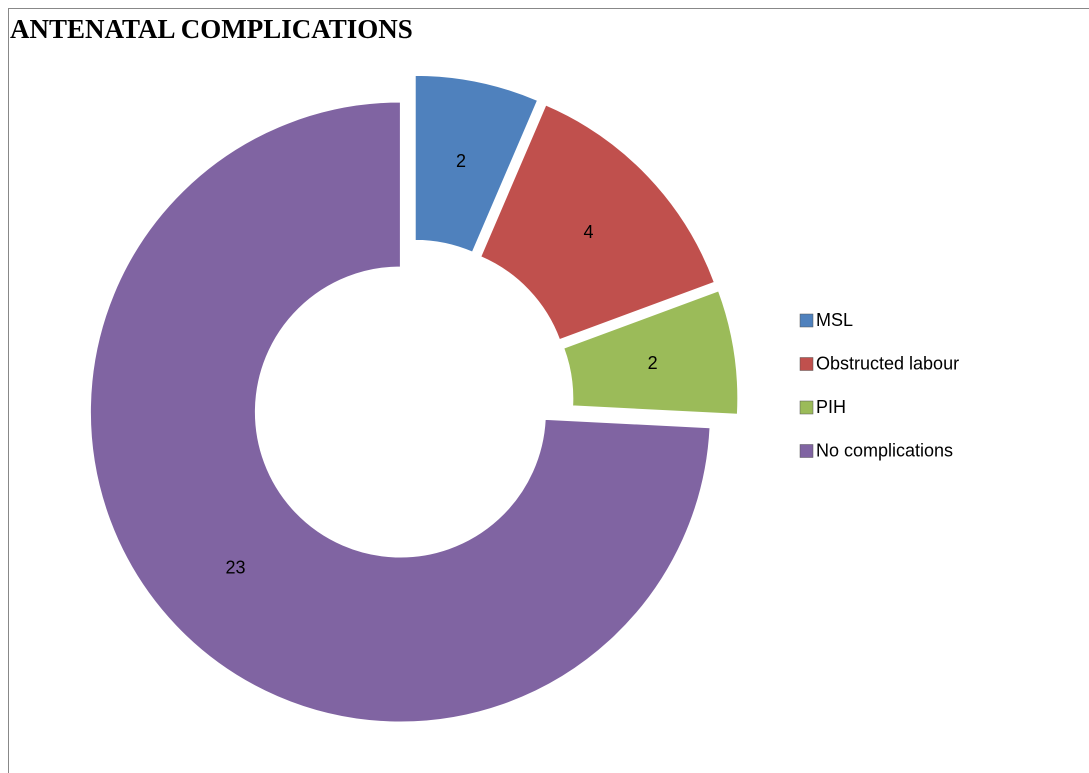  I want to click on legend-label: MSL, so click(834, 320).